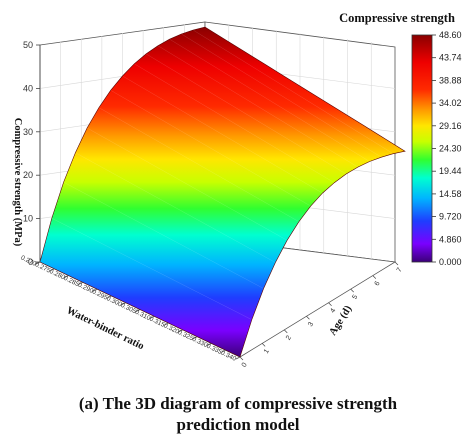  What do you see at coordinates (267, 351) in the screenshot?
I see `y-tick-label: 1` at bounding box center [267, 351].